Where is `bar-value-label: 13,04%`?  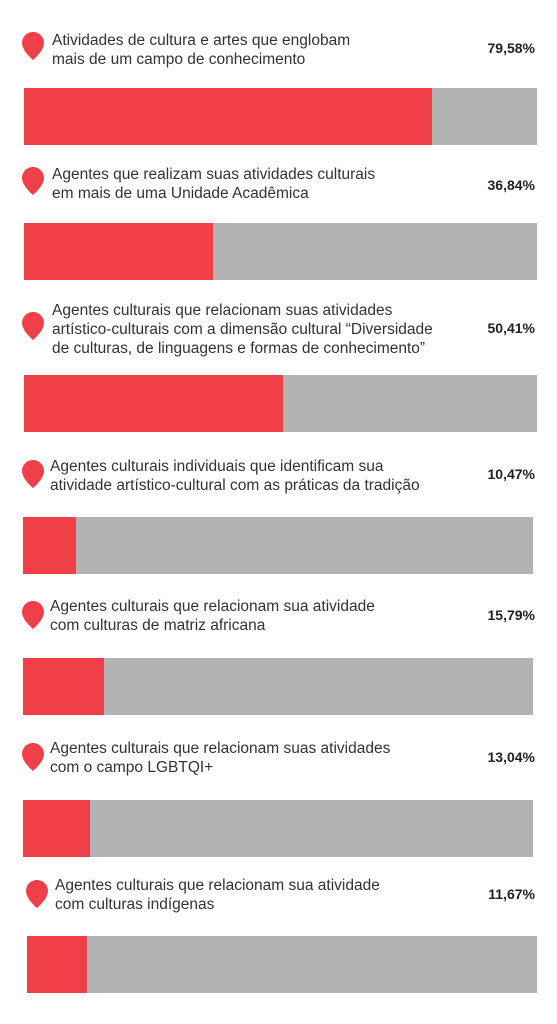
bar-value-label: 13,04% is located at coordinates (511, 757).